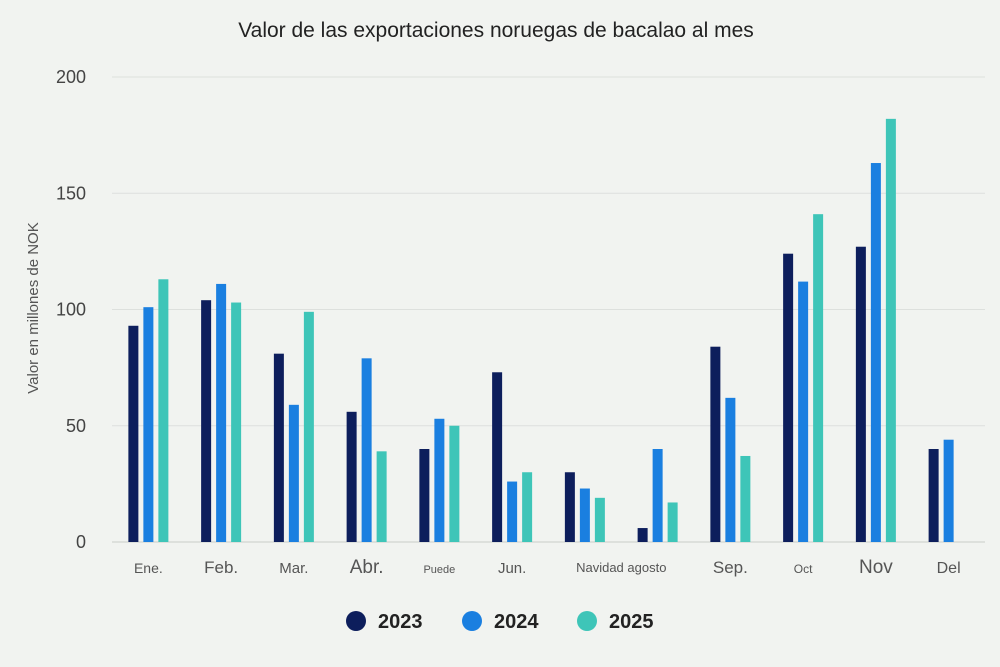  Describe the element at coordinates (221, 567) in the screenshot. I see `x-tick-label: Feb.` at that location.